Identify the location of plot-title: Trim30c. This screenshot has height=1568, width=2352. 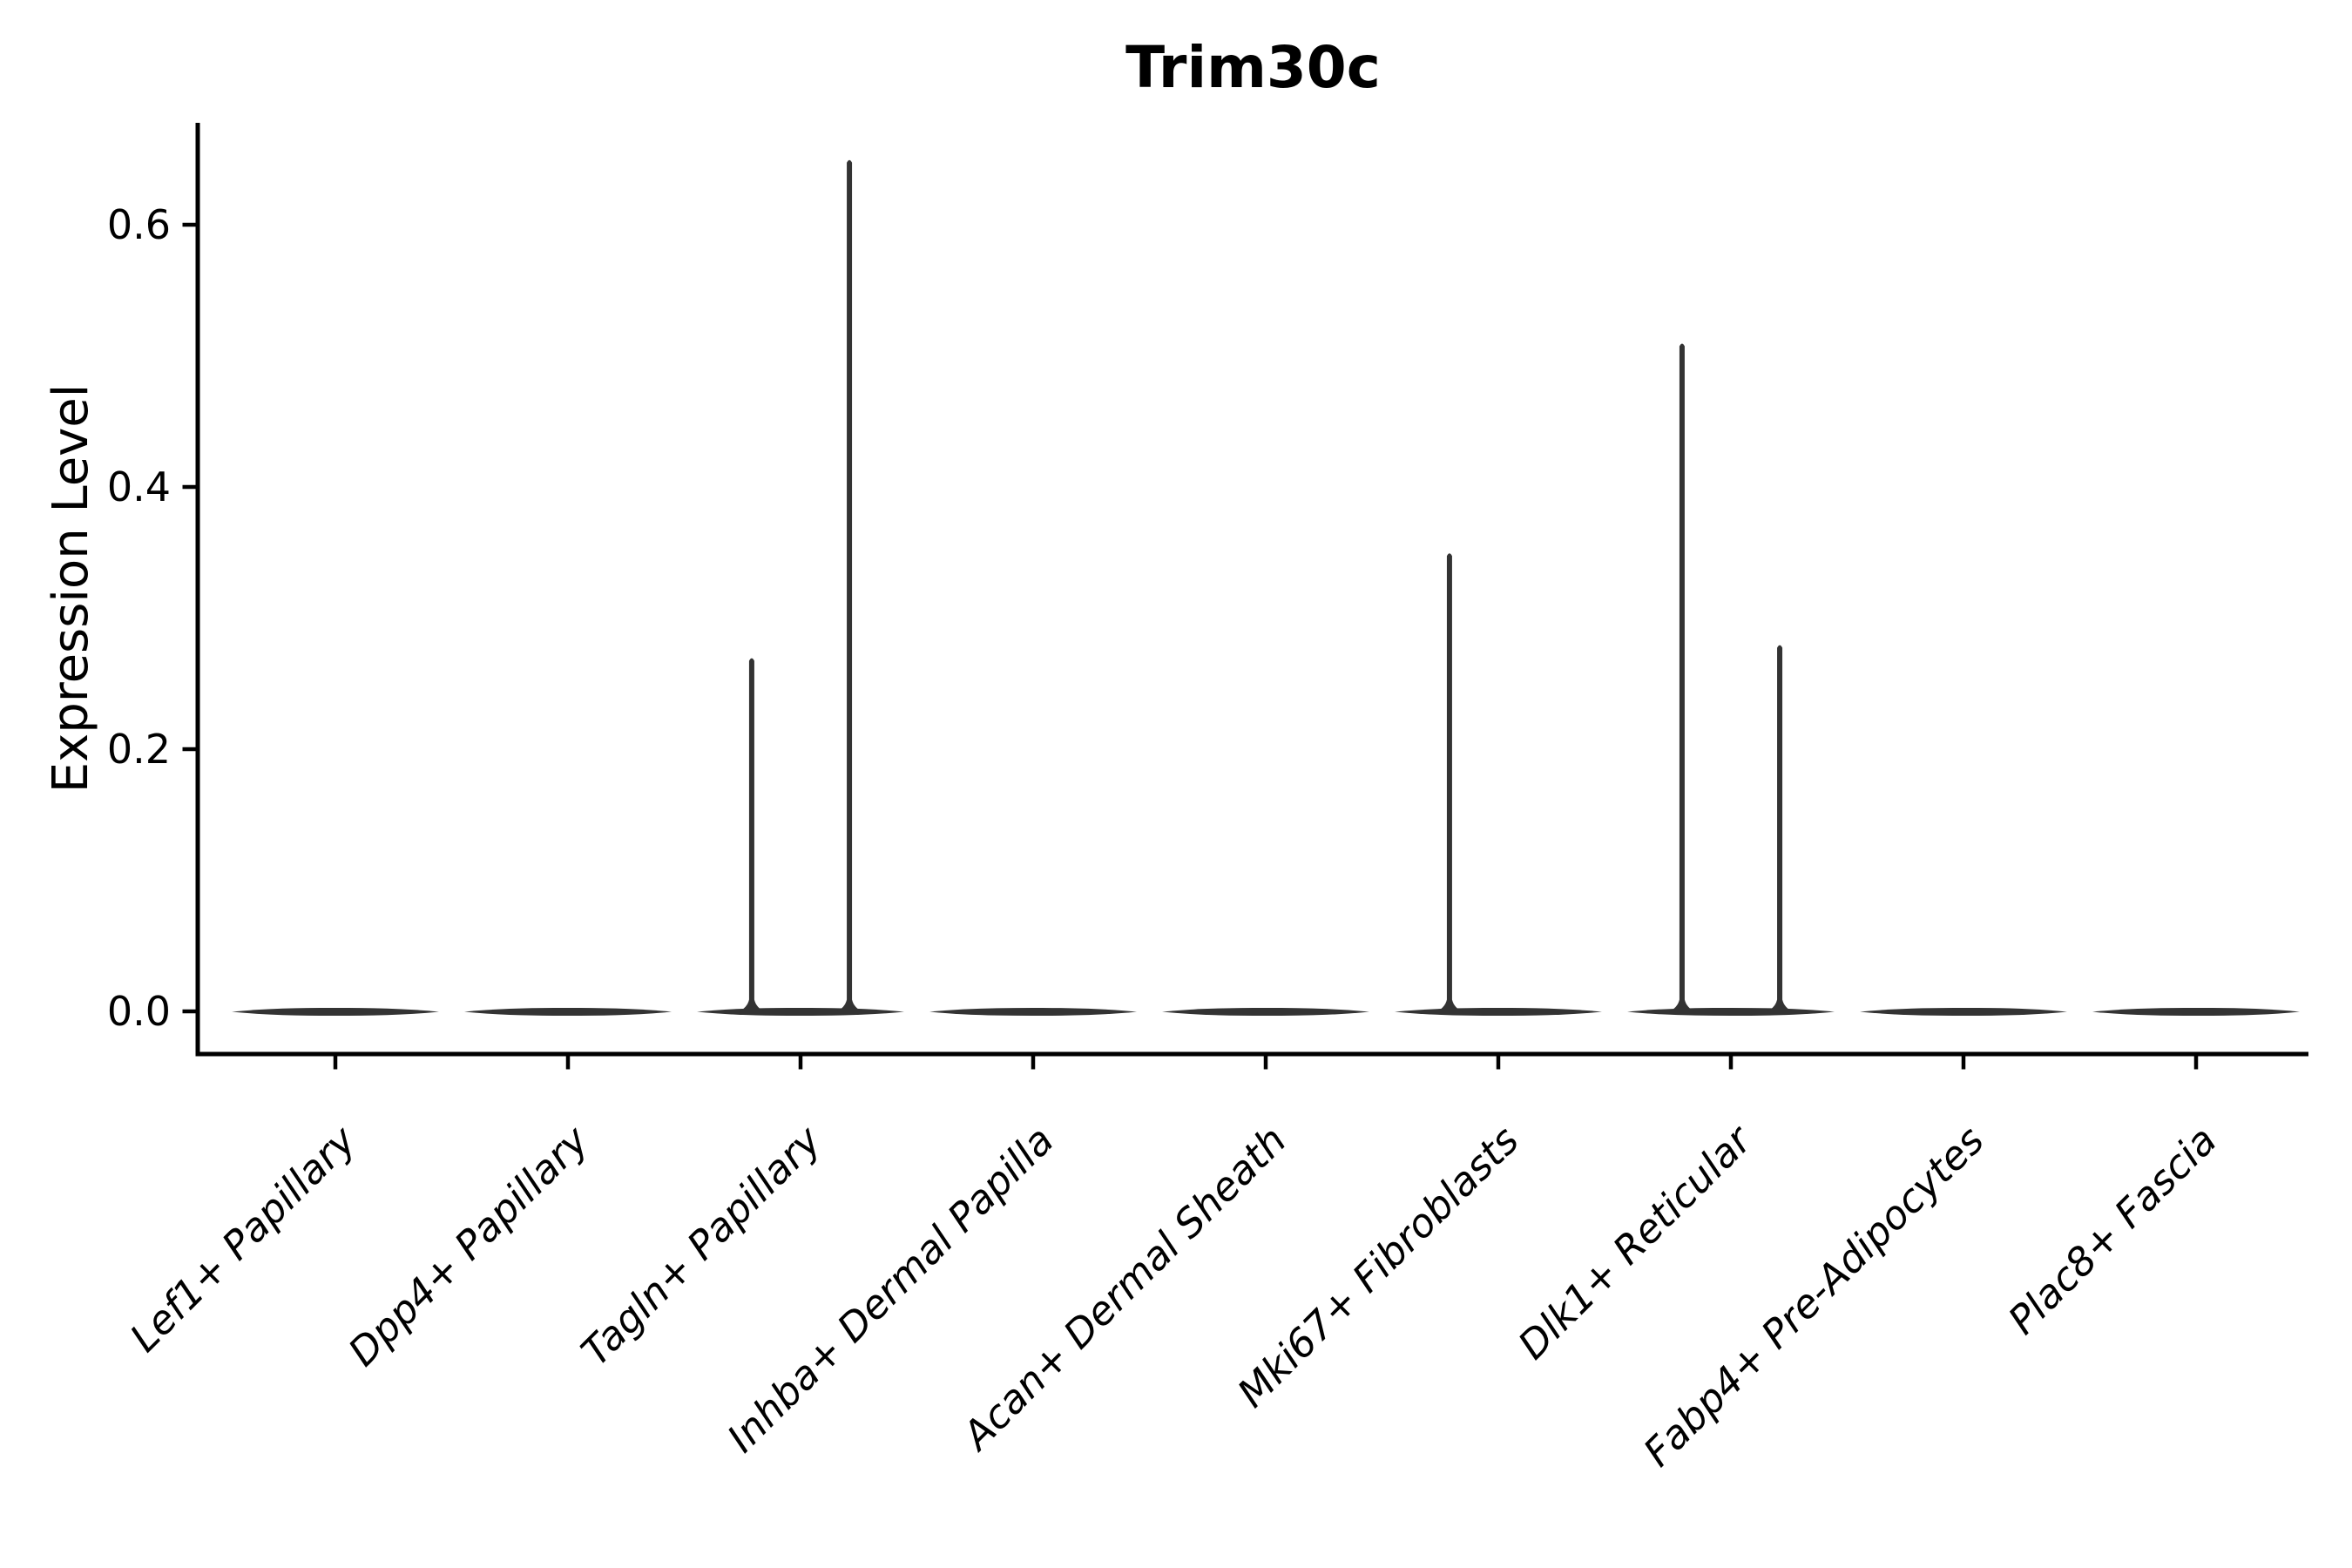
(1253, 67).